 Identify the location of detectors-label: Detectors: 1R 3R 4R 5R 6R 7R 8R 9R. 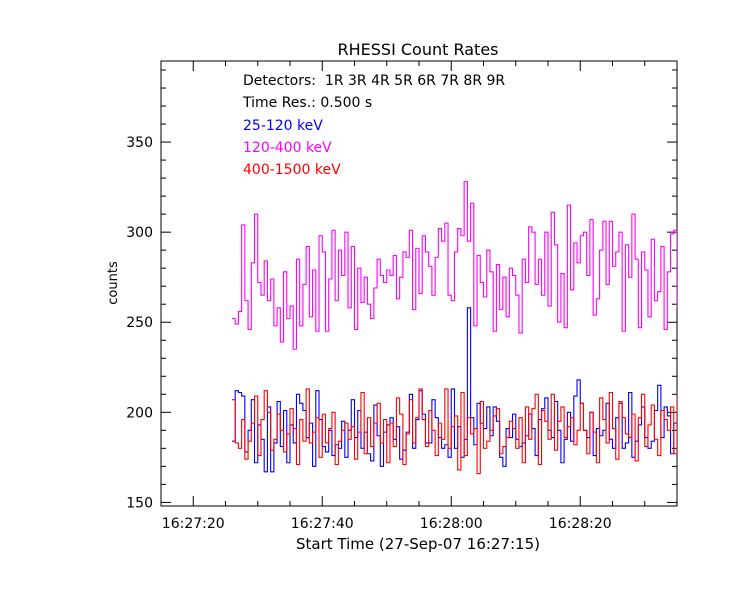
(374, 81).